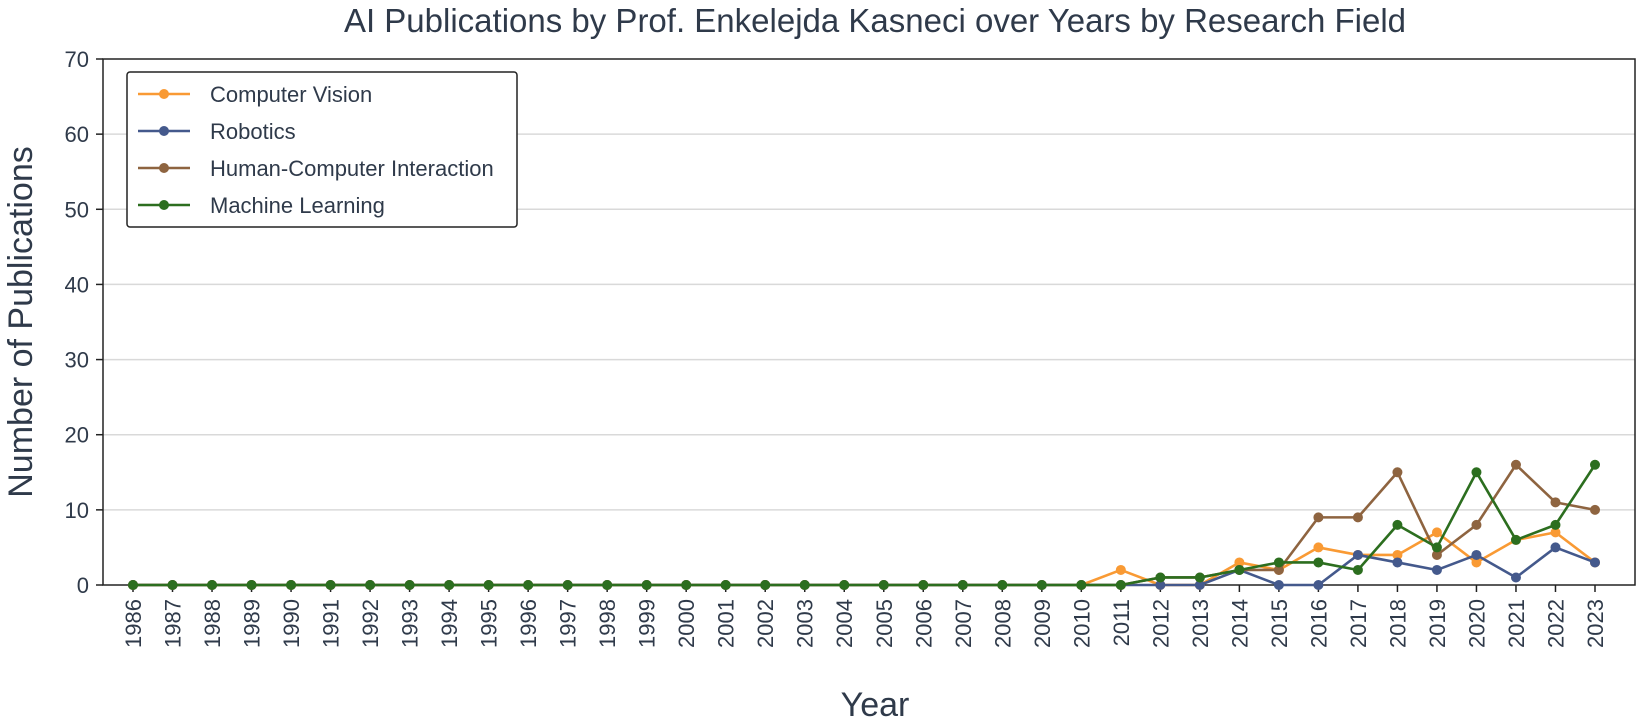 This screenshot has height=728, width=1637. I want to click on y-tick-label: 10, so click(77, 510).